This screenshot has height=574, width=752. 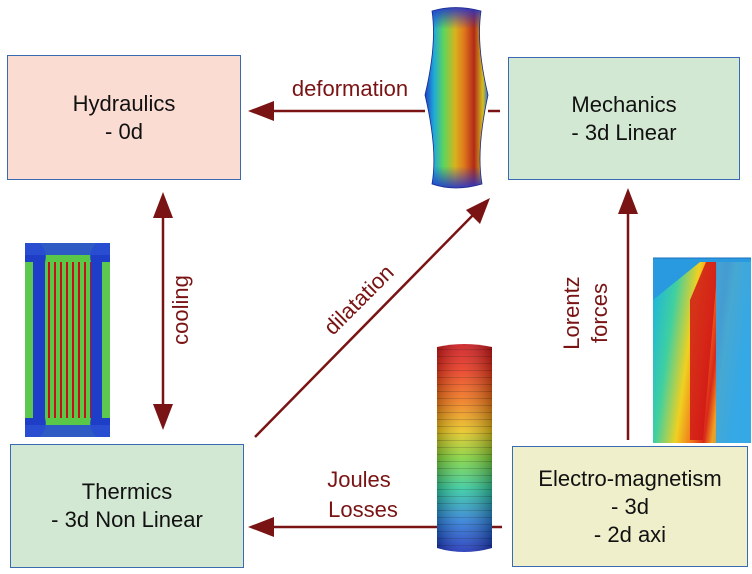 What do you see at coordinates (359, 300) in the screenshot?
I see `dilatation-label: dilatation` at bounding box center [359, 300].